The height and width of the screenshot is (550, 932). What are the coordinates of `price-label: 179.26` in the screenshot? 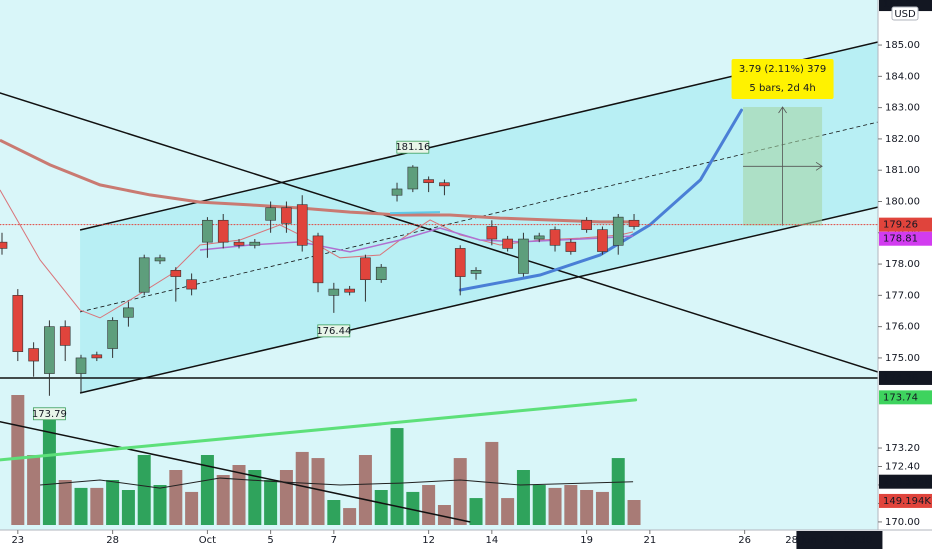 It's located at (900, 225).